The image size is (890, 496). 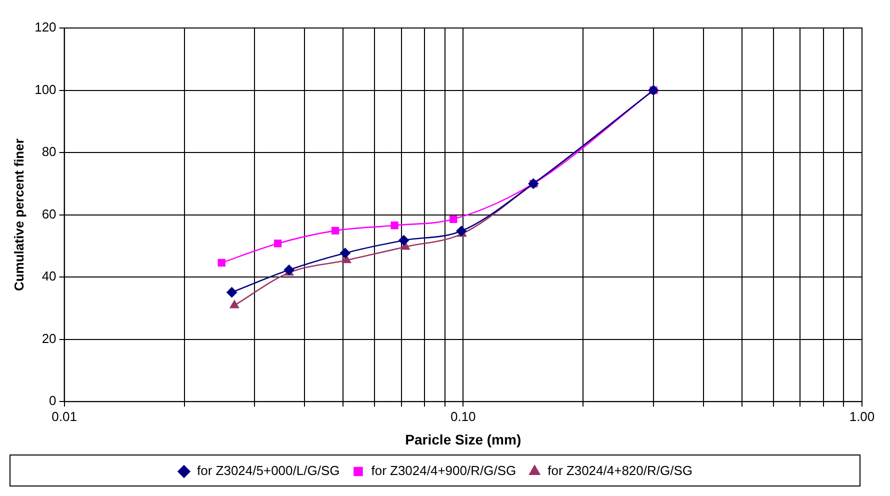 I want to click on legend-label: for Z3024/4+900/R/G/SG, so click(x=443, y=470).